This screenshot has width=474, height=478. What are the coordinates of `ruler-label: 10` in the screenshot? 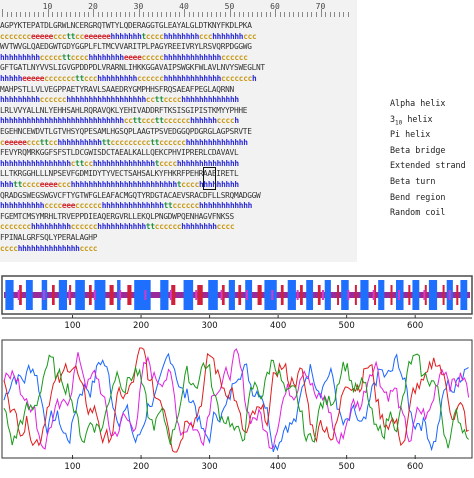 It's located at (47, 6).